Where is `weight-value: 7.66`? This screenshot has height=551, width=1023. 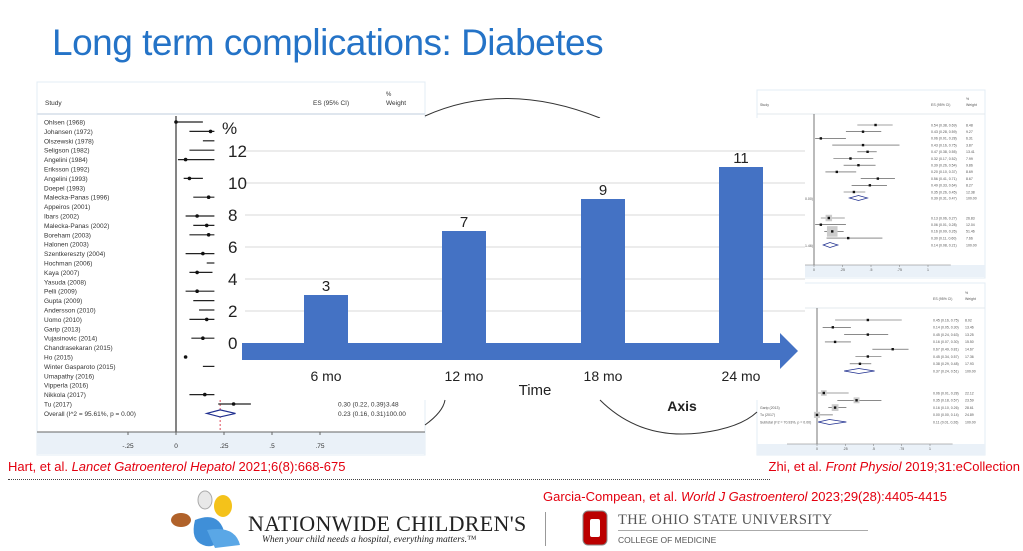
weight-value: 7.66 is located at coordinates (969, 238).